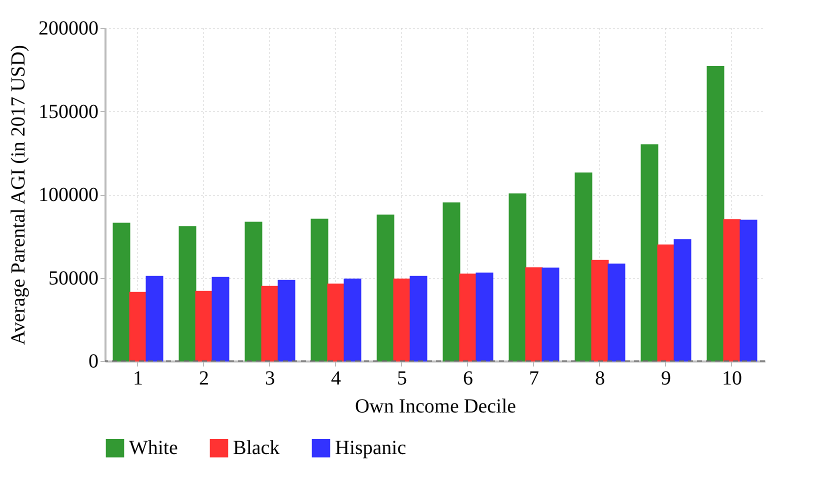  What do you see at coordinates (93, 361) in the screenshot?
I see `y-tick-label: 0` at bounding box center [93, 361].